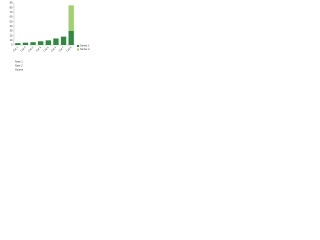 The width and height of the screenshot is (320, 240). Describe the element at coordinates (11, 17) in the screenshot. I see `y-tick-label: 60` at that location.